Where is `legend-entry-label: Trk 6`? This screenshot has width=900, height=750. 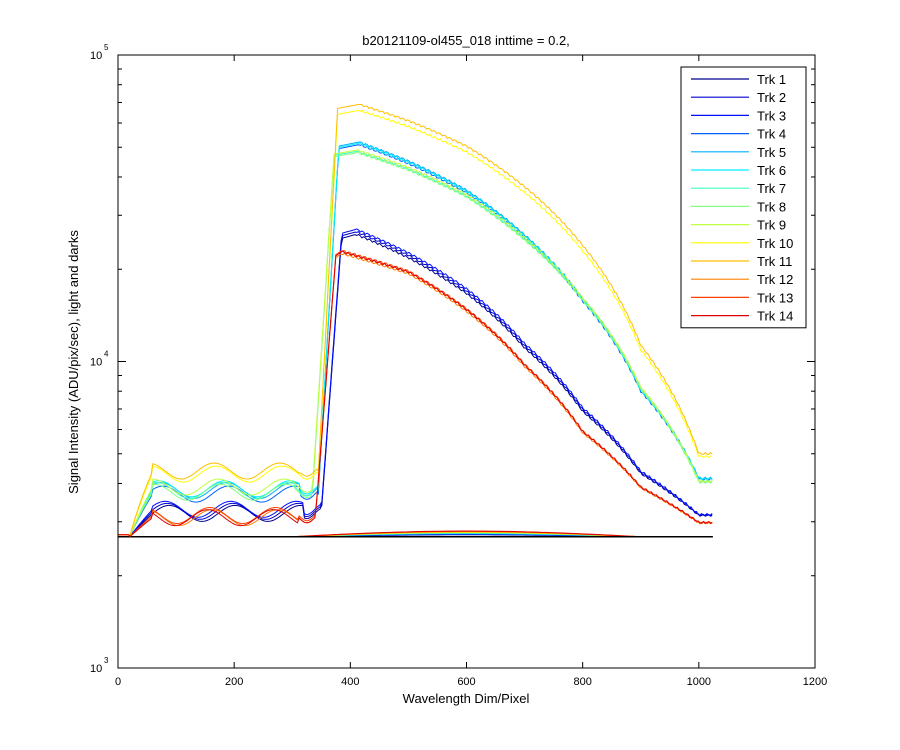 legend-entry-label: Trk 6 is located at coordinates (771, 170).